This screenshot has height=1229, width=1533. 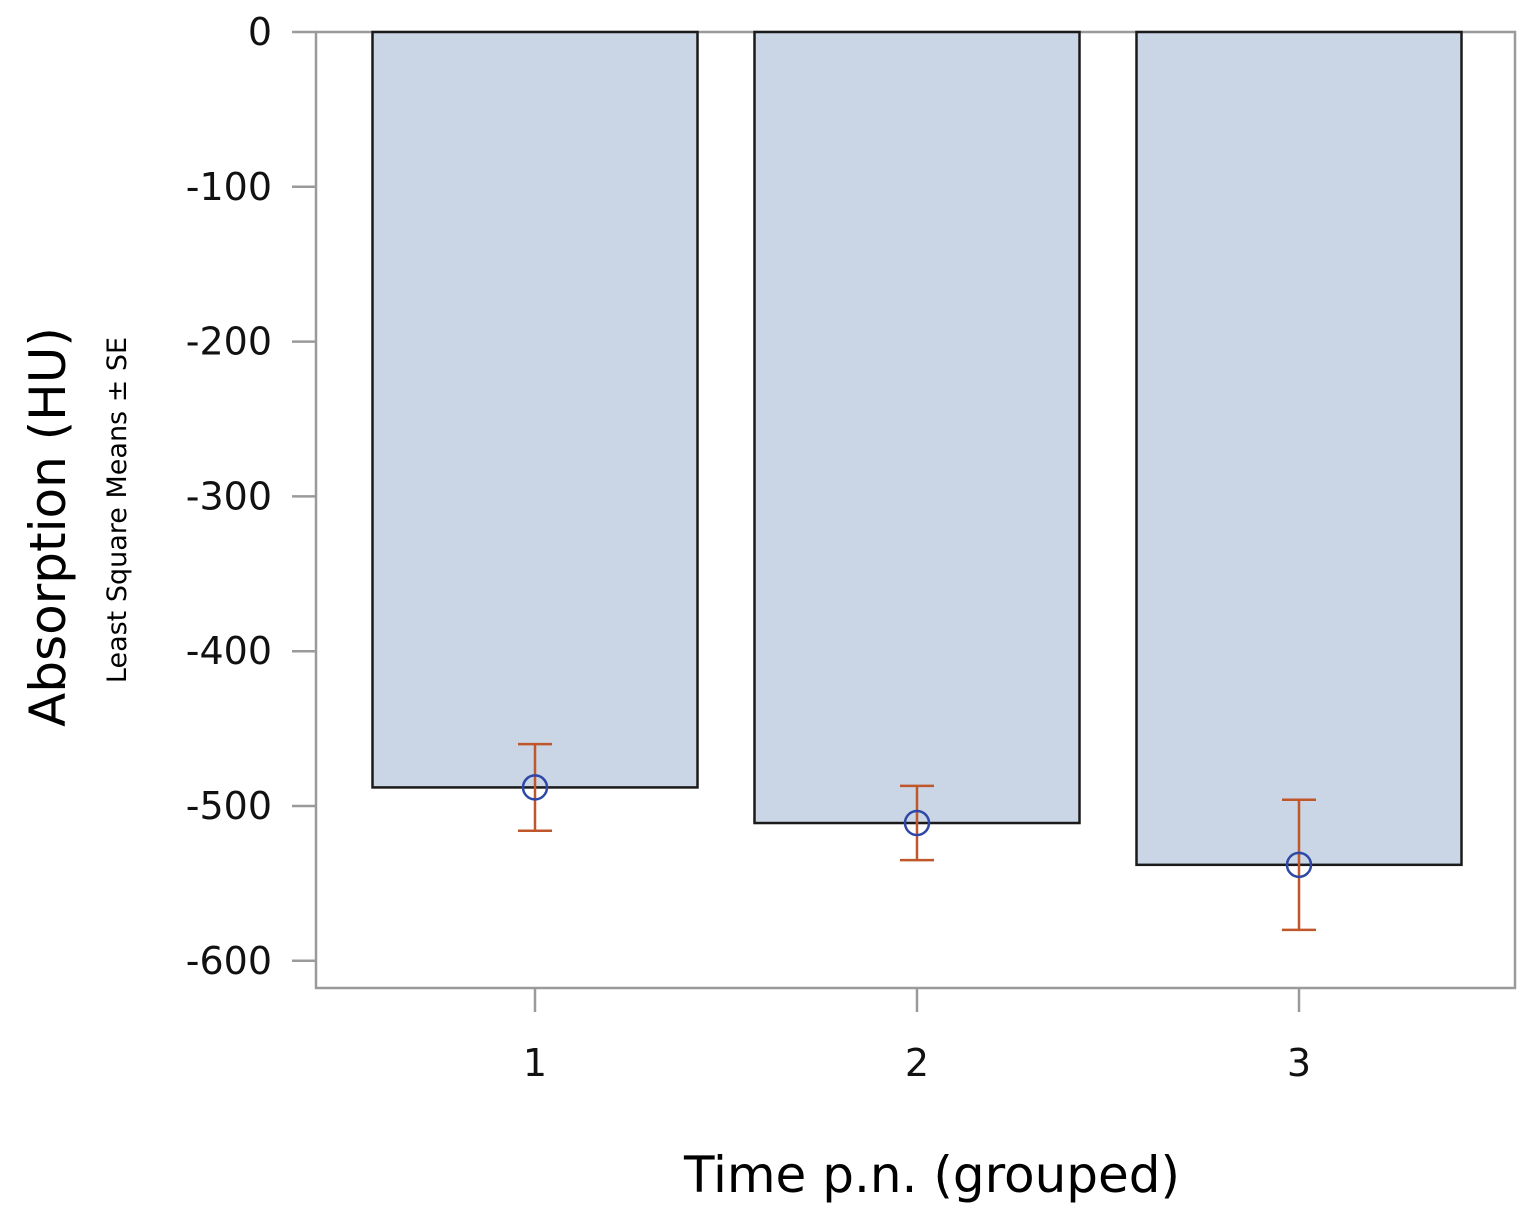 I want to click on y-tick-label: -300, so click(x=229, y=496).